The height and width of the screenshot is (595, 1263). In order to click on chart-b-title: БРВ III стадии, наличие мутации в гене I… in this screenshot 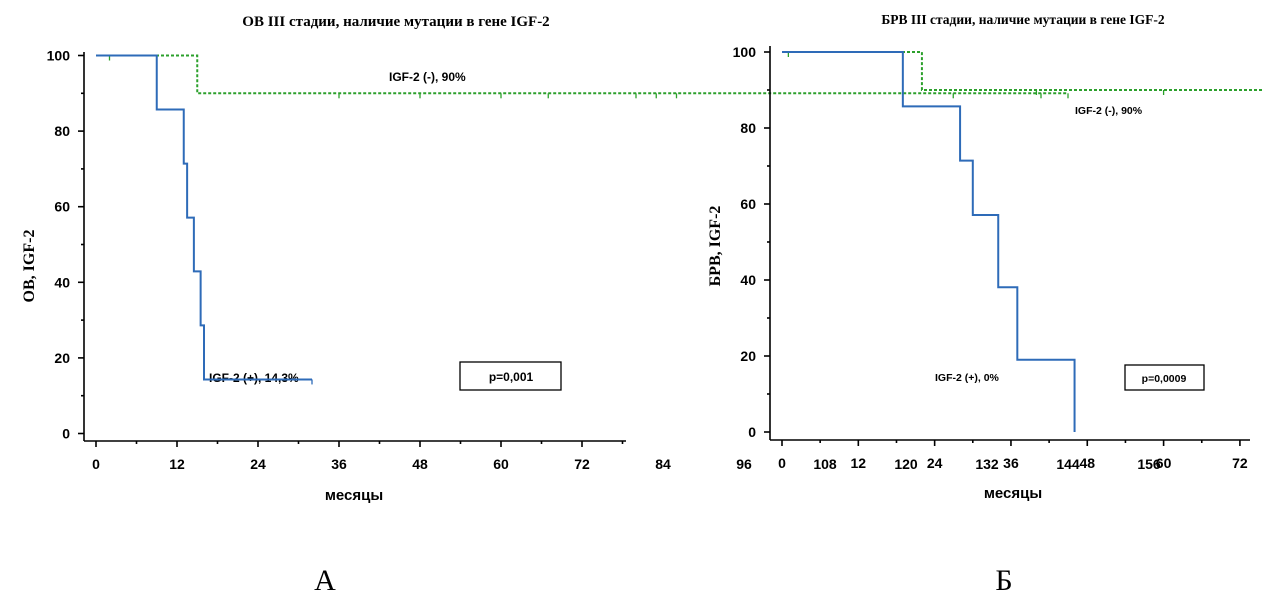, I will do `click(1023, 19)`.